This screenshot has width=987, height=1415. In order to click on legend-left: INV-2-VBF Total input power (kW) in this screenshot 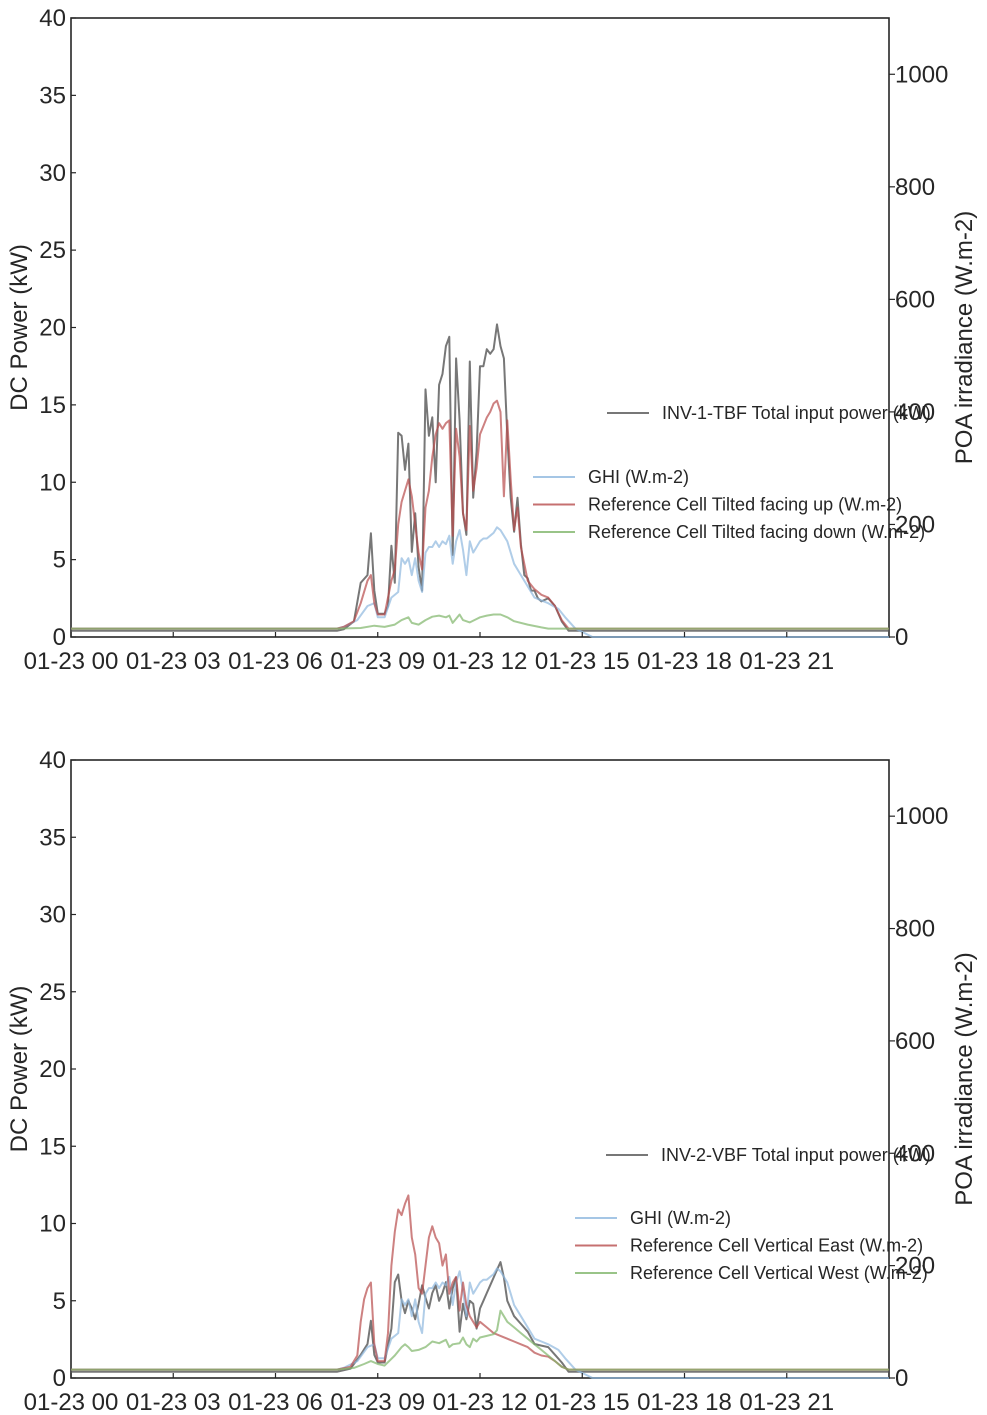, I will do `click(768, 1155)`.